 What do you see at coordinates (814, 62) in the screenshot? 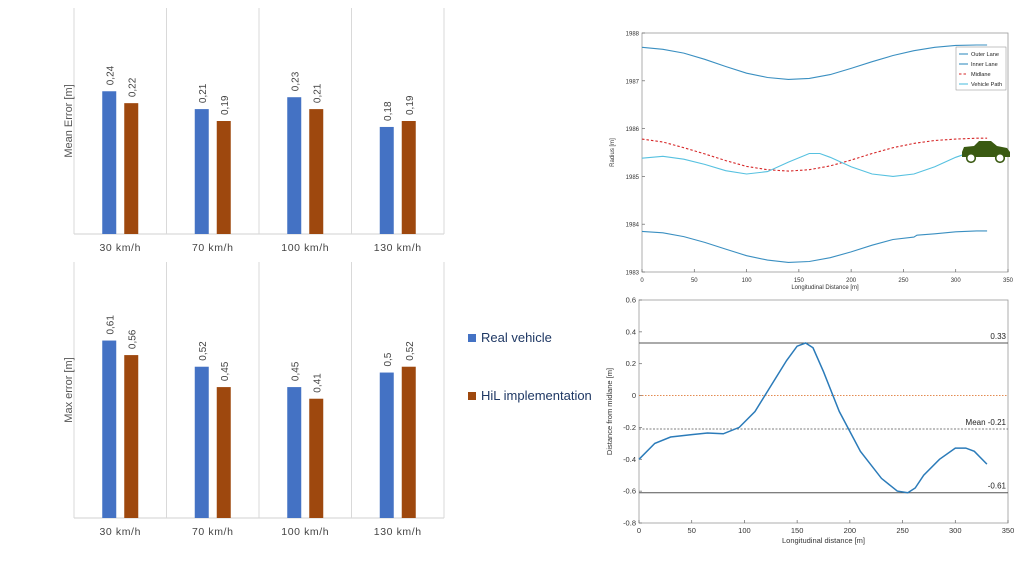
I see `outer-lane-line` at bounding box center [814, 62].